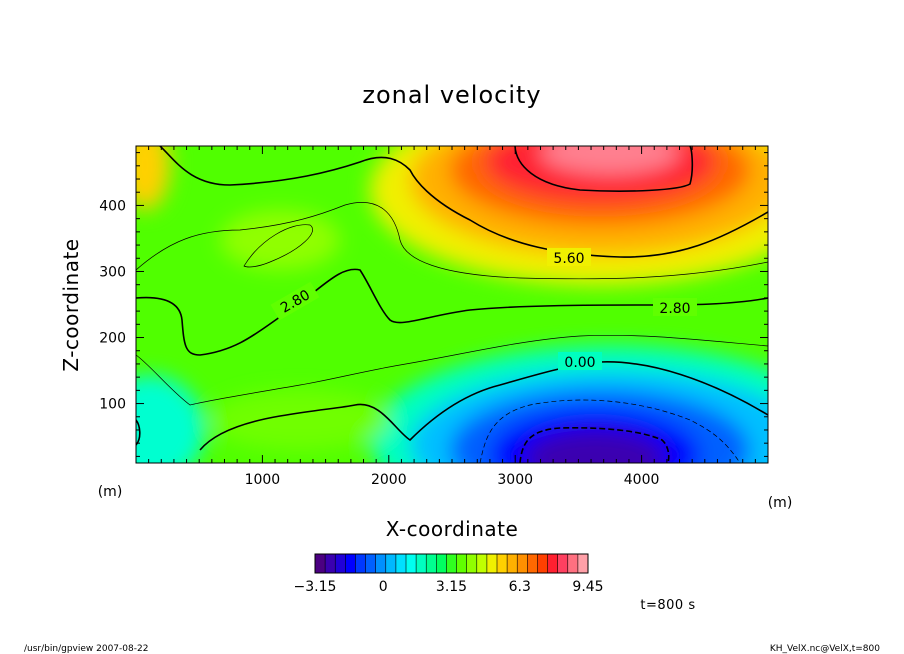 The width and height of the screenshot is (904, 654). I want to click on field-blob-top-left, so click(153, 178).